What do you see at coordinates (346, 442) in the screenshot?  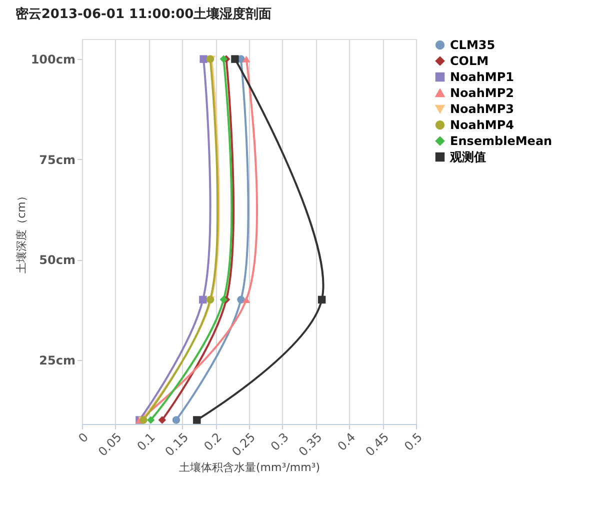 I see `x-tick-label: 0.4` at bounding box center [346, 442].